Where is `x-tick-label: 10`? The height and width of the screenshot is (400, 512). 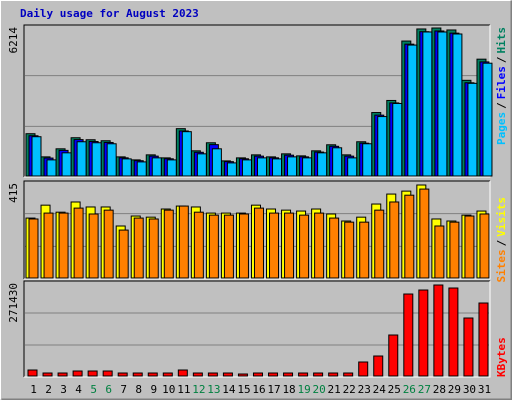
x-tick-label: 10 is located at coordinates (168, 389).